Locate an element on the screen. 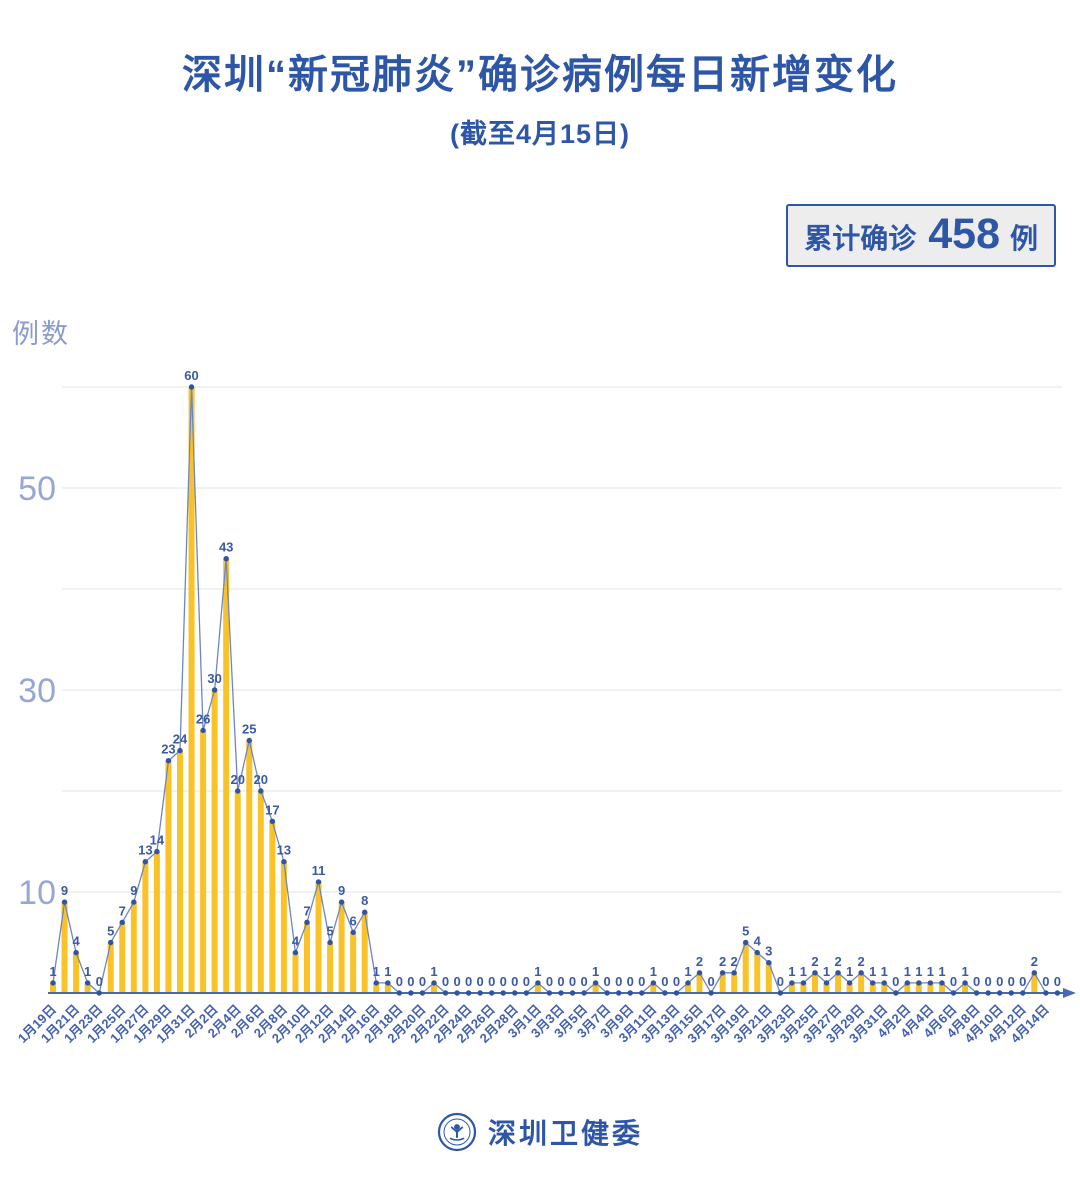 The image size is (1080, 1184). svg-text: 60 is located at coordinates (191, 376).